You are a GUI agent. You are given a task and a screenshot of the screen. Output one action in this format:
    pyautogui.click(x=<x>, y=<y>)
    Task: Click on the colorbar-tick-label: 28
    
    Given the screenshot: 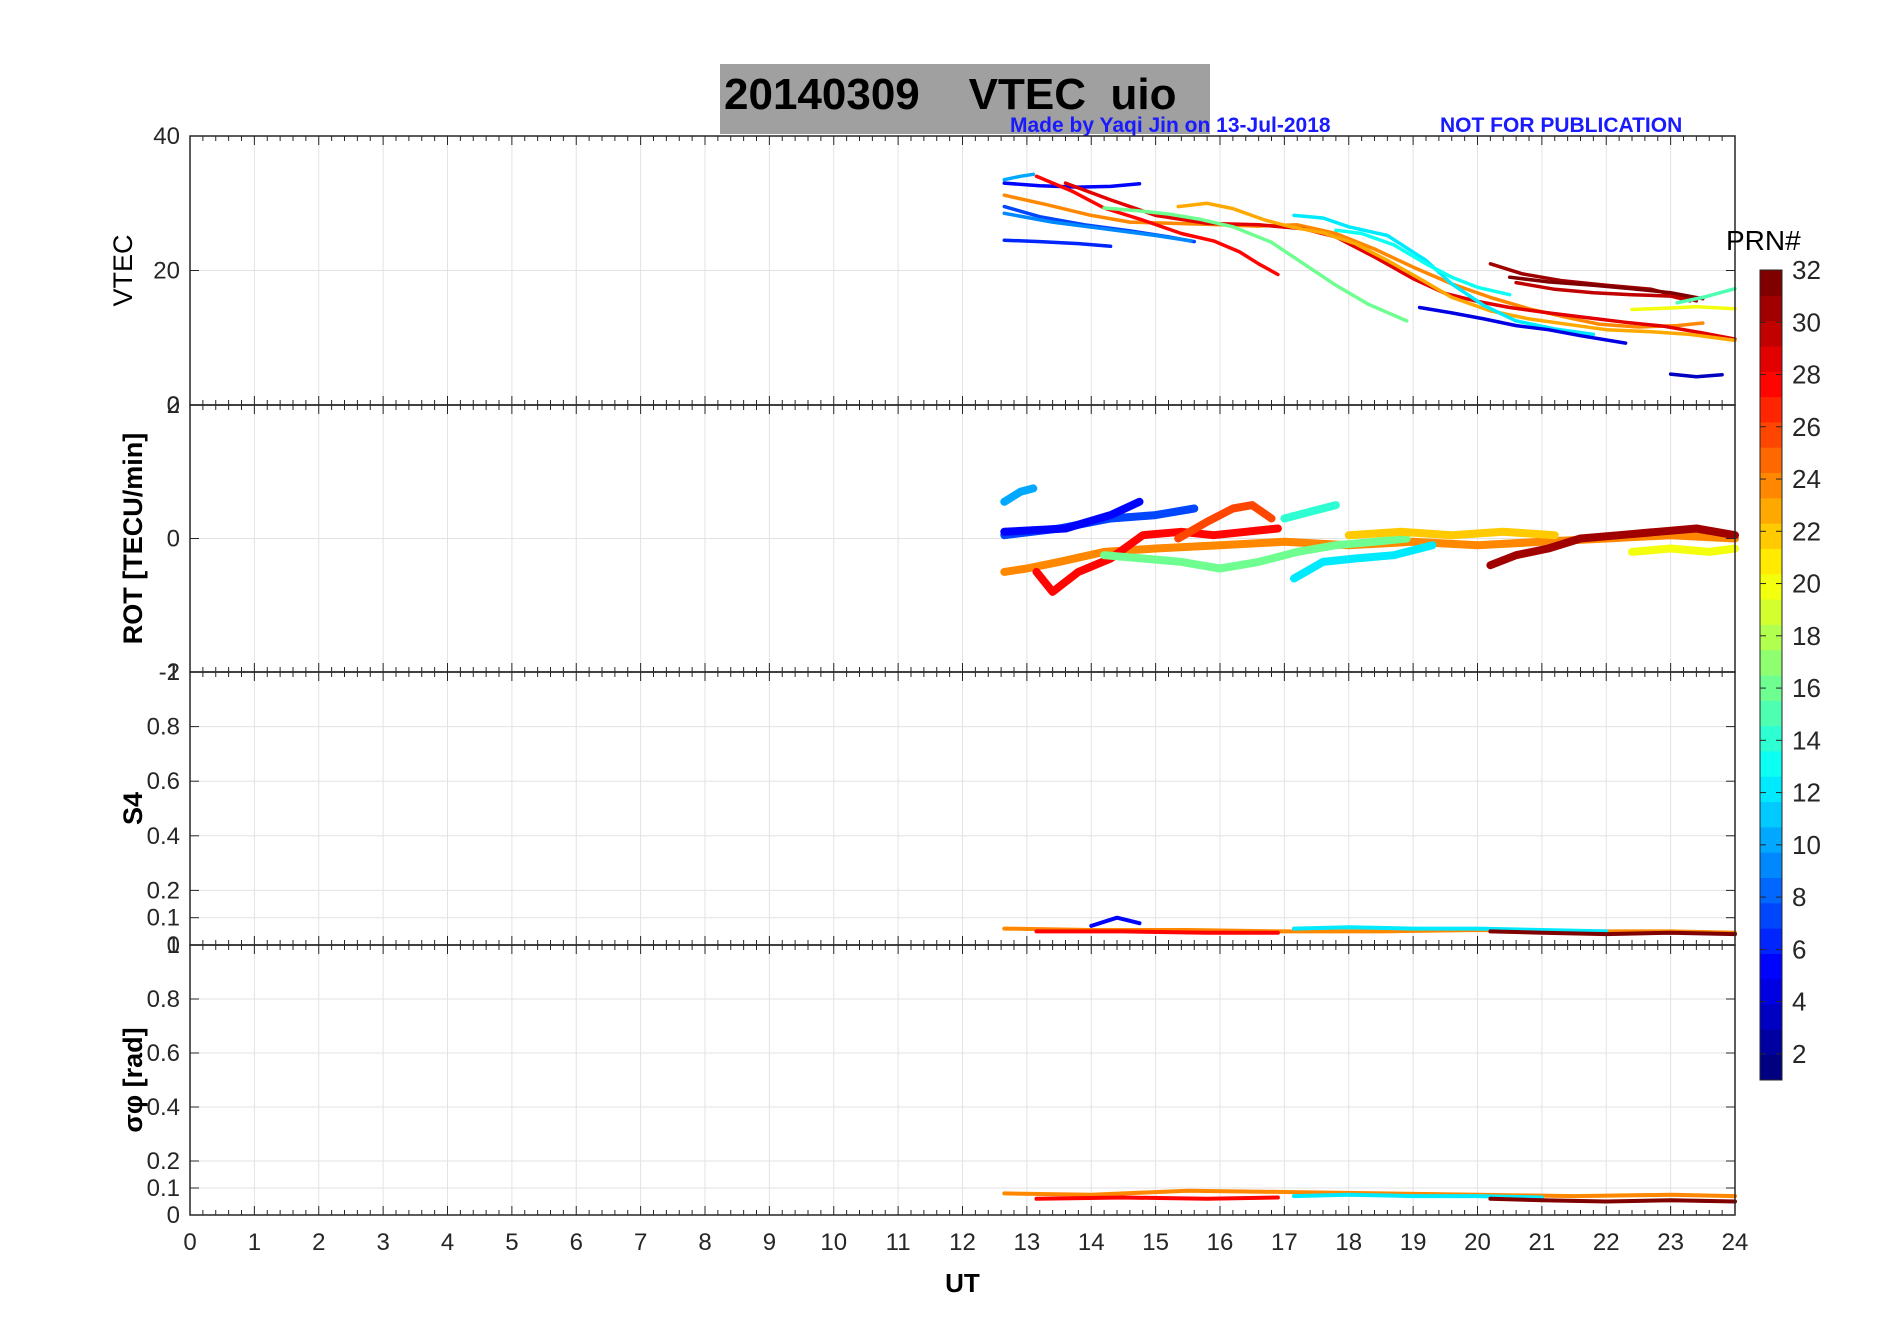 What is the action you would take?
    pyautogui.click(x=1806, y=375)
    